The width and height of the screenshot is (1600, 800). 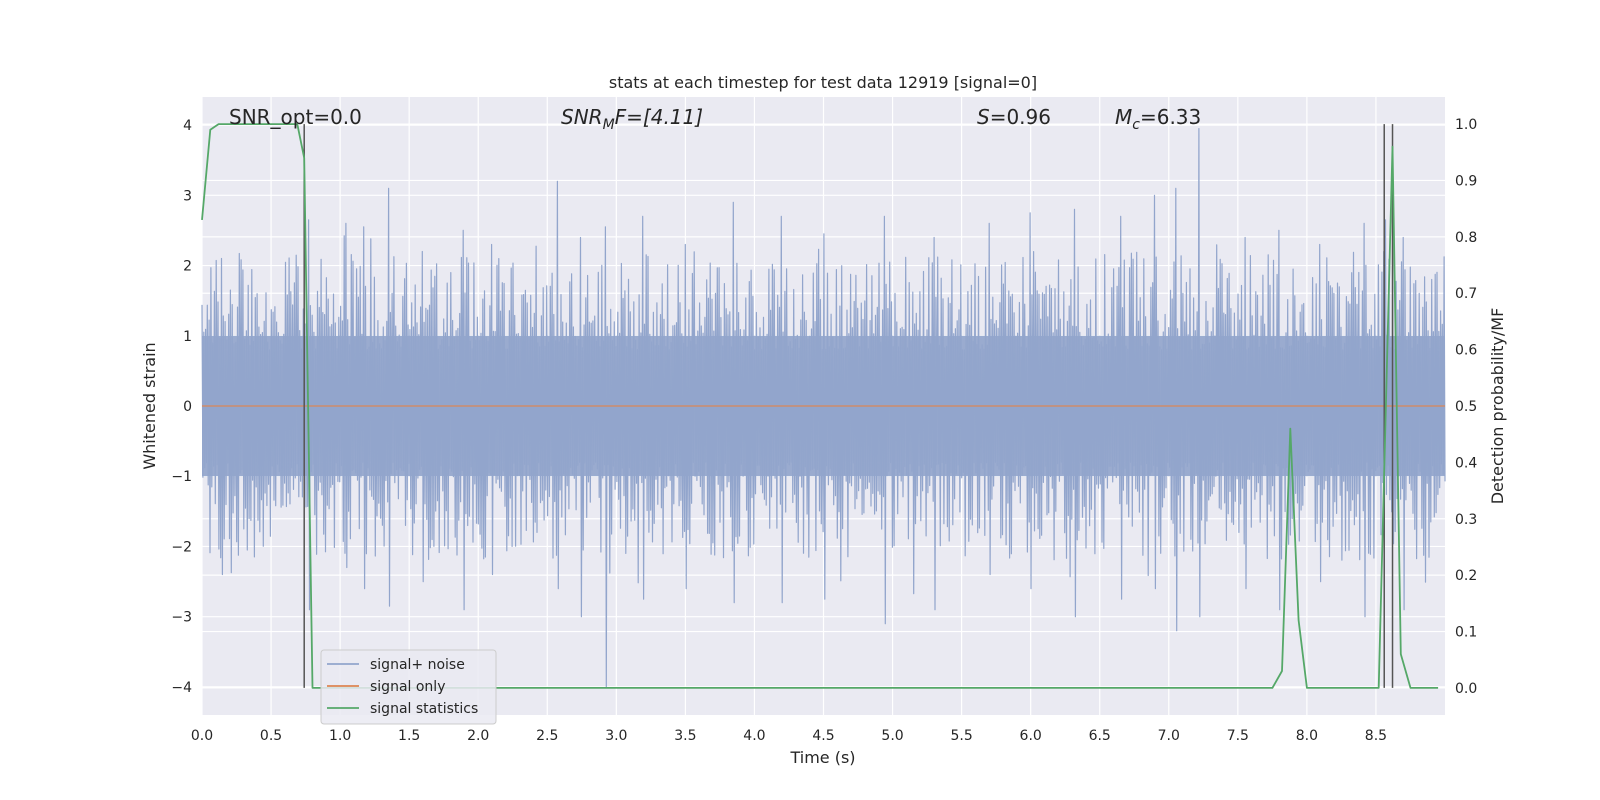 What do you see at coordinates (1020, 117) in the screenshot?
I see `s-rest: =0.96` at bounding box center [1020, 117].